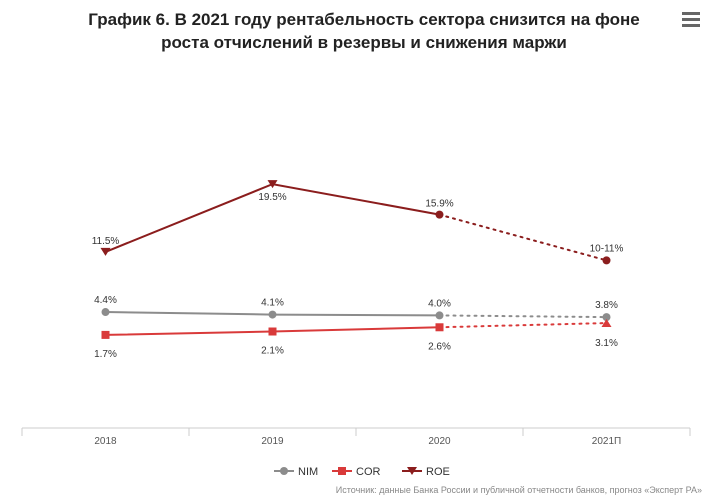 This screenshot has height=502, width=728. Describe the element at coordinates (272, 303) in the screenshot. I see `data-label-nim: 4.1%` at that location.